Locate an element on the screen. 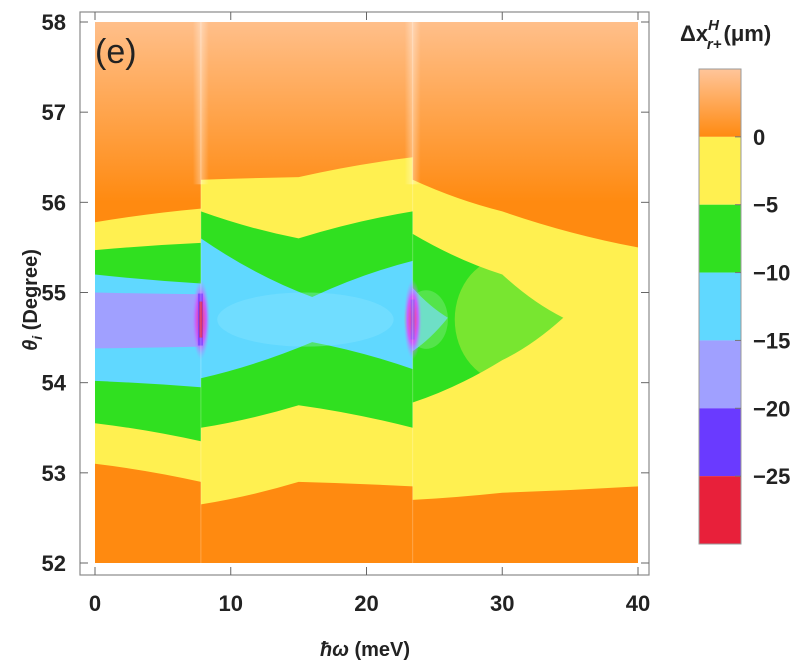 The width and height of the screenshot is (806, 667). colorbar-tick-label: −15 is located at coordinates (771, 340).